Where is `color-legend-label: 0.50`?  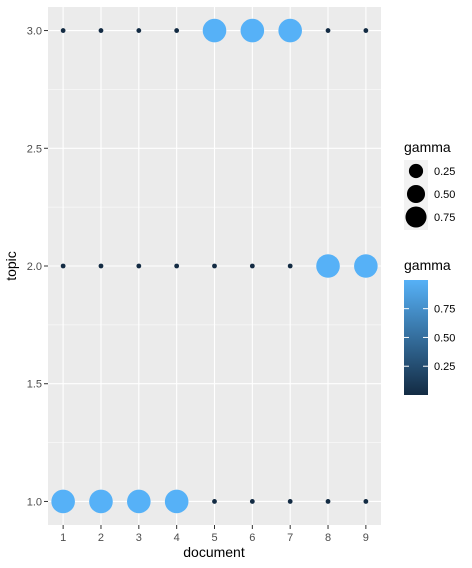
color-legend-label: 0.50 is located at coordinates (444, 338).